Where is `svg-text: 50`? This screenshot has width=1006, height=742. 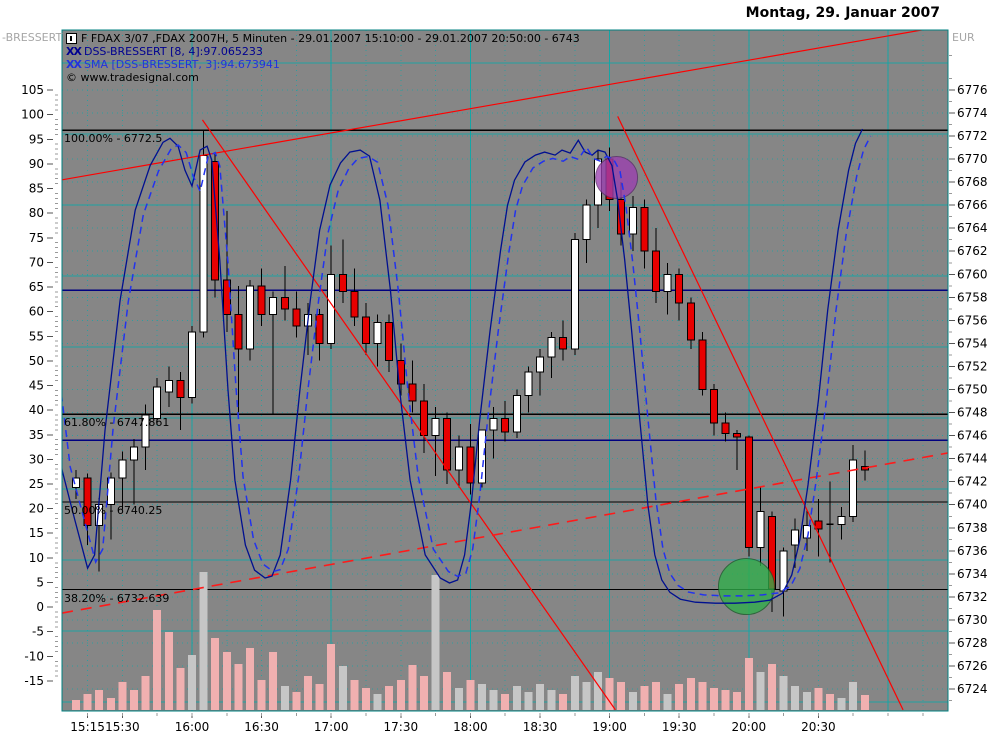 svg-text: 50 is located at coordinates (36, 361).